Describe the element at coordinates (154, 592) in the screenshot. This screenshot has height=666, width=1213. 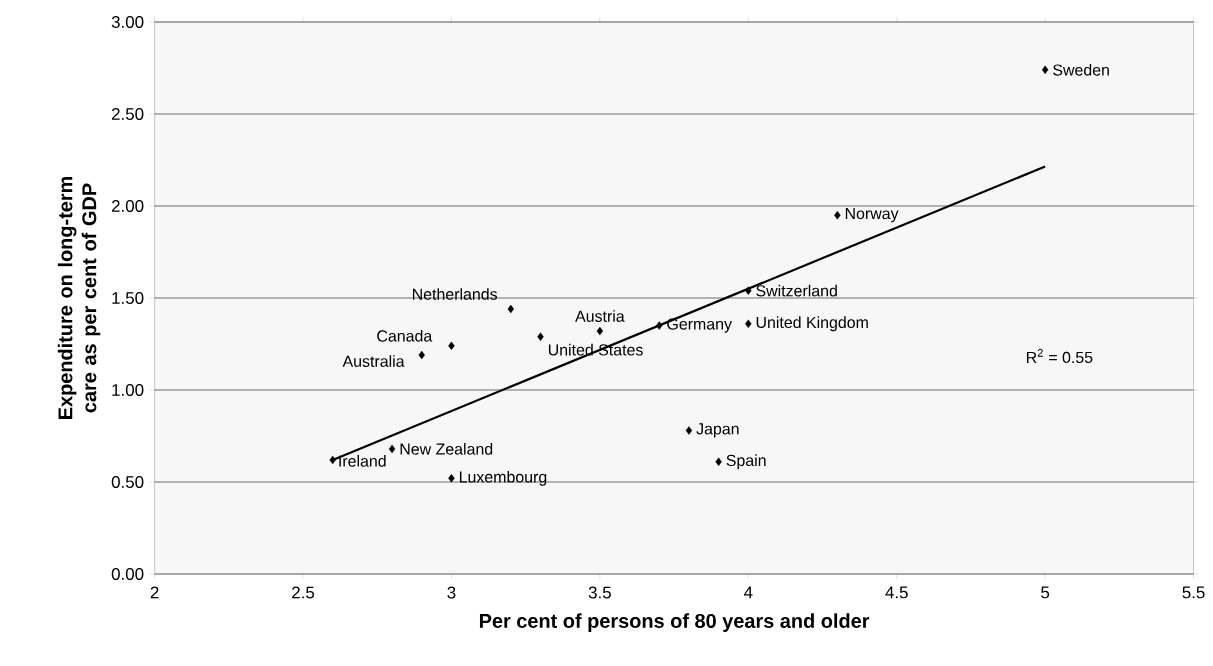
I see `x-tick-label: 2` at that location.